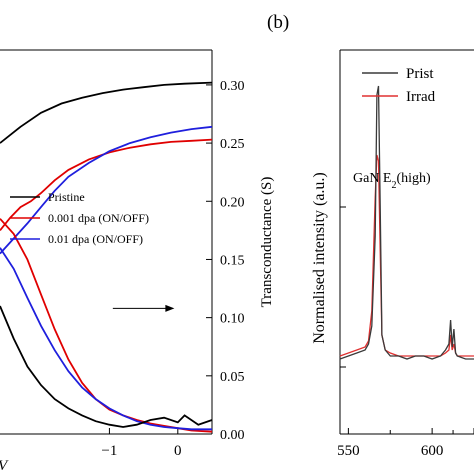 Image resolution: width=474 pixels, height=474 pixels. I want to click on left-x-axis-label: V, so click(4, 466).